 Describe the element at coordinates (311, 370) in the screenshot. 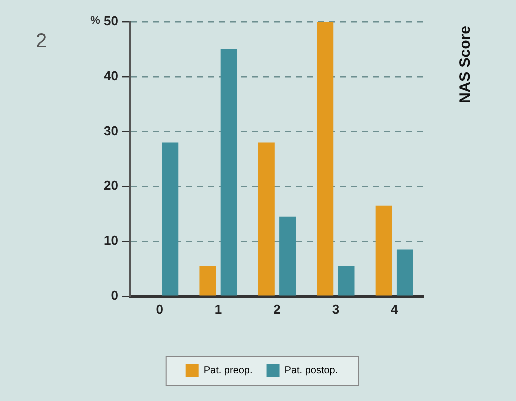

I see `legend-label: Pat. postop.` at that location.